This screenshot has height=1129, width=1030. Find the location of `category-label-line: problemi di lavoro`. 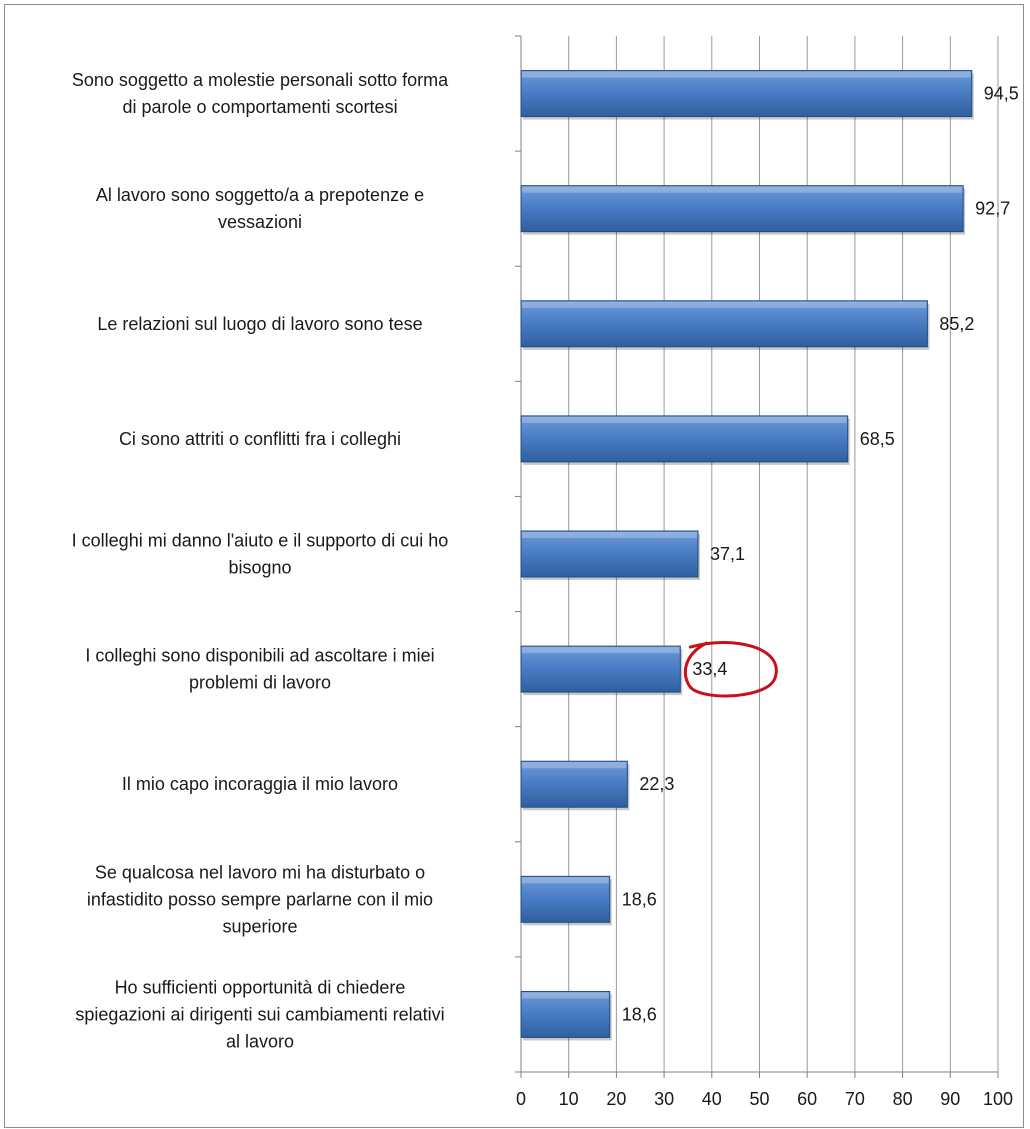

category-label-line: problemi di lavoro is located at coordinates (260, 683).